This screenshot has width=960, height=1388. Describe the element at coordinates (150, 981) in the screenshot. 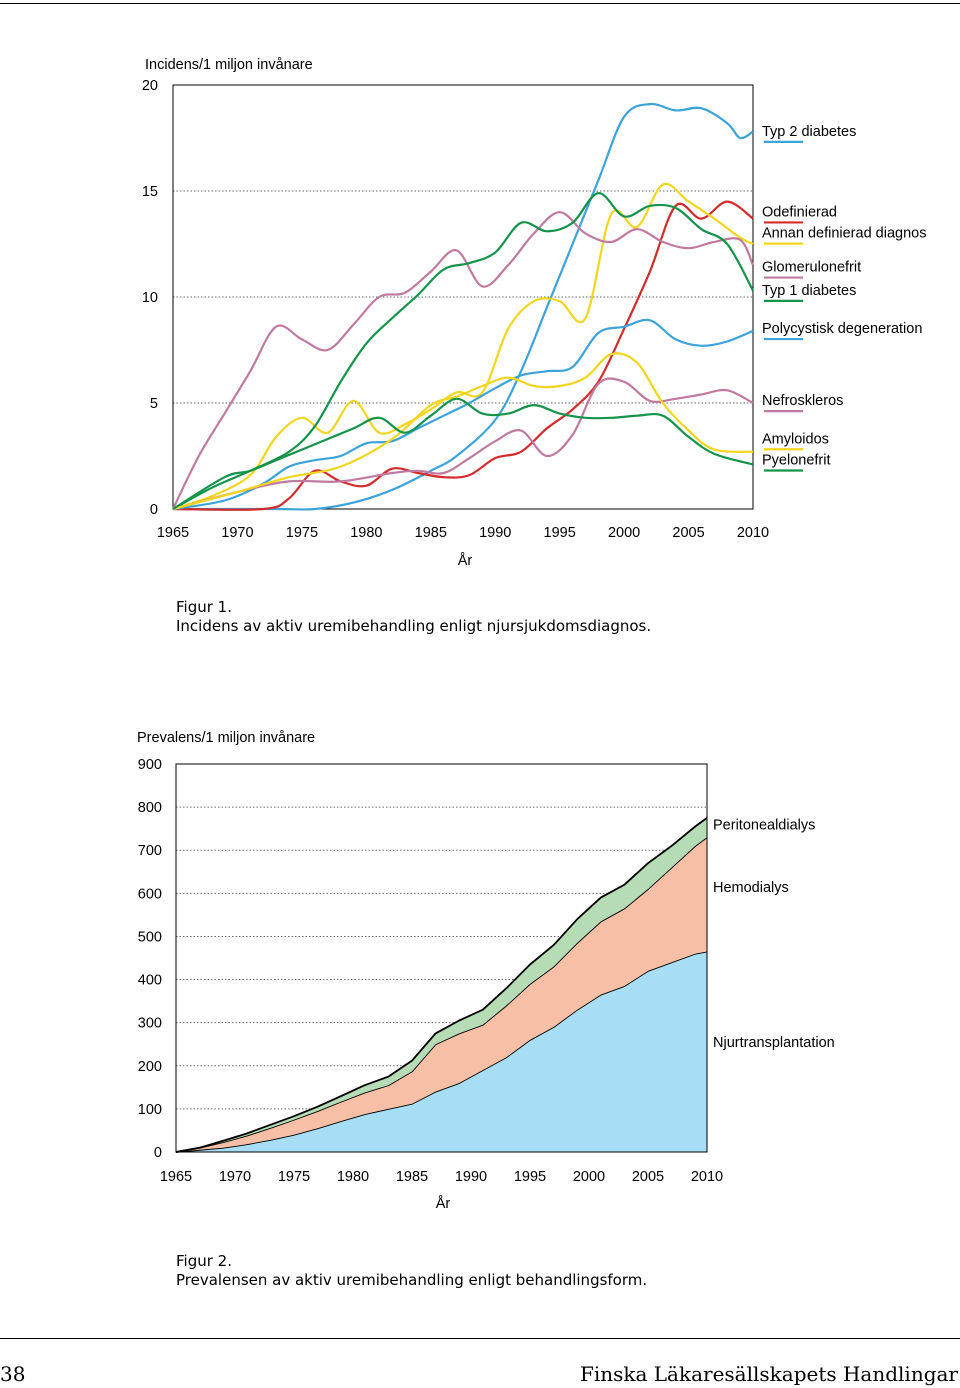

I see `y-tick-label: 400` at that location.